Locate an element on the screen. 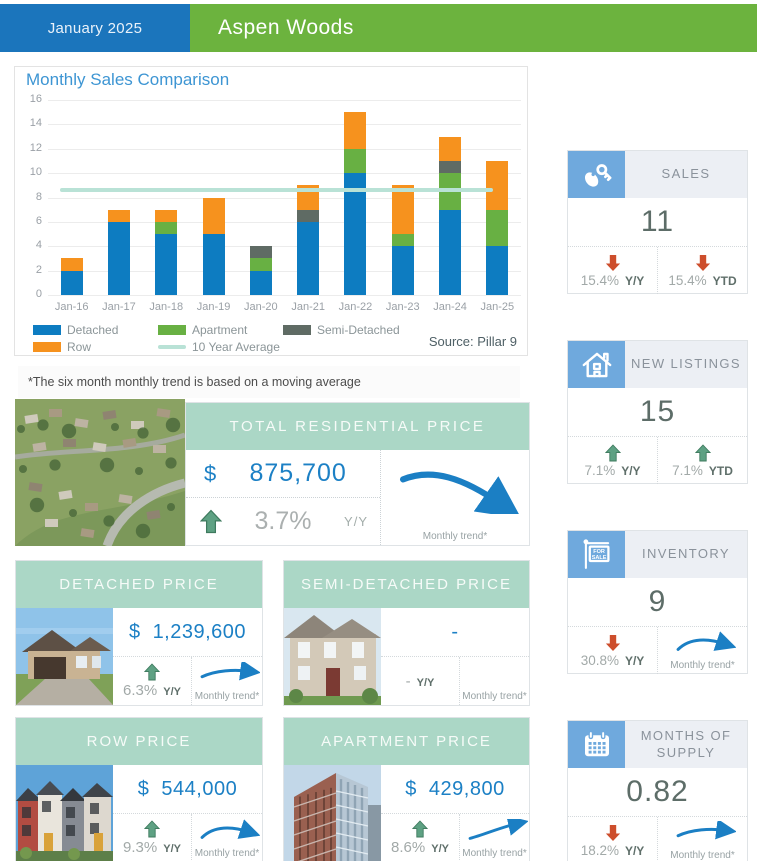 This screenshot has height=861, width=757. ten-year-average-line is located at coordinates (276, 190).